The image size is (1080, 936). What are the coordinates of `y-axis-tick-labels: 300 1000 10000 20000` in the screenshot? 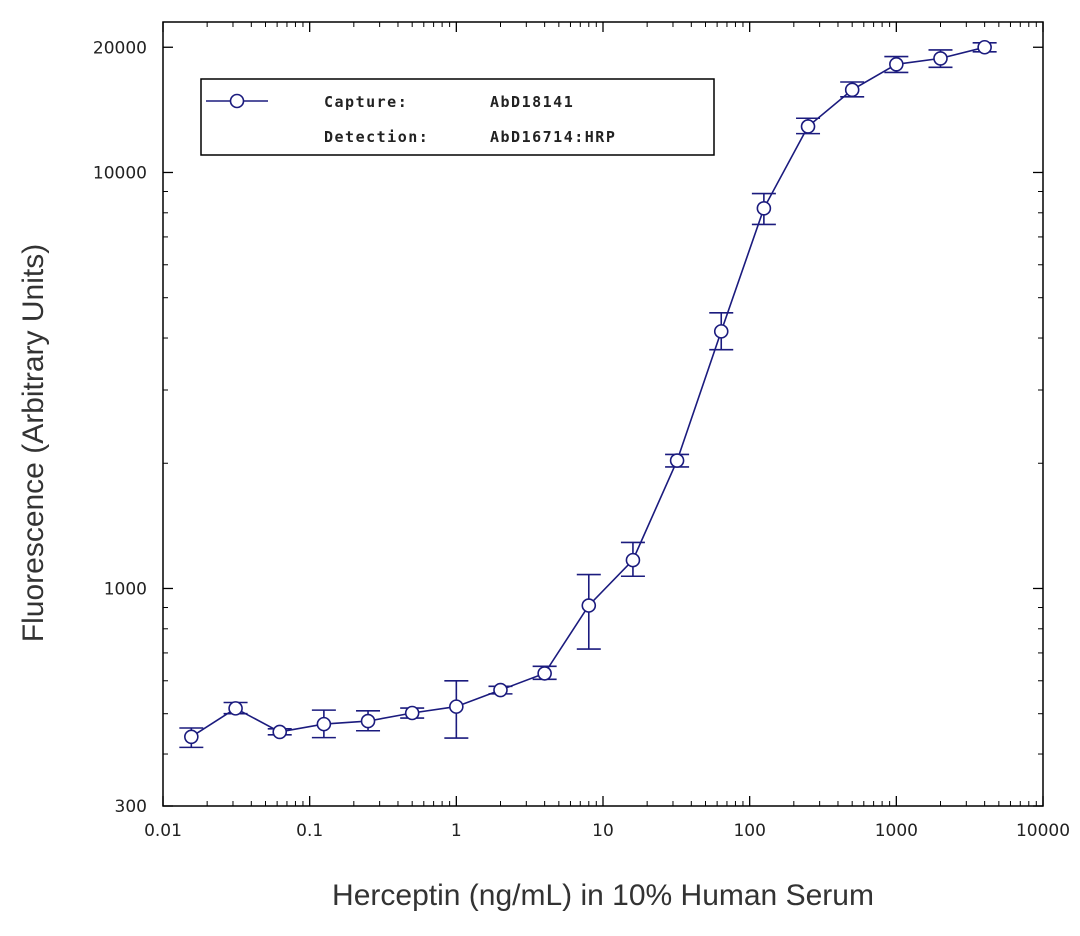 It's located at (120, 427).